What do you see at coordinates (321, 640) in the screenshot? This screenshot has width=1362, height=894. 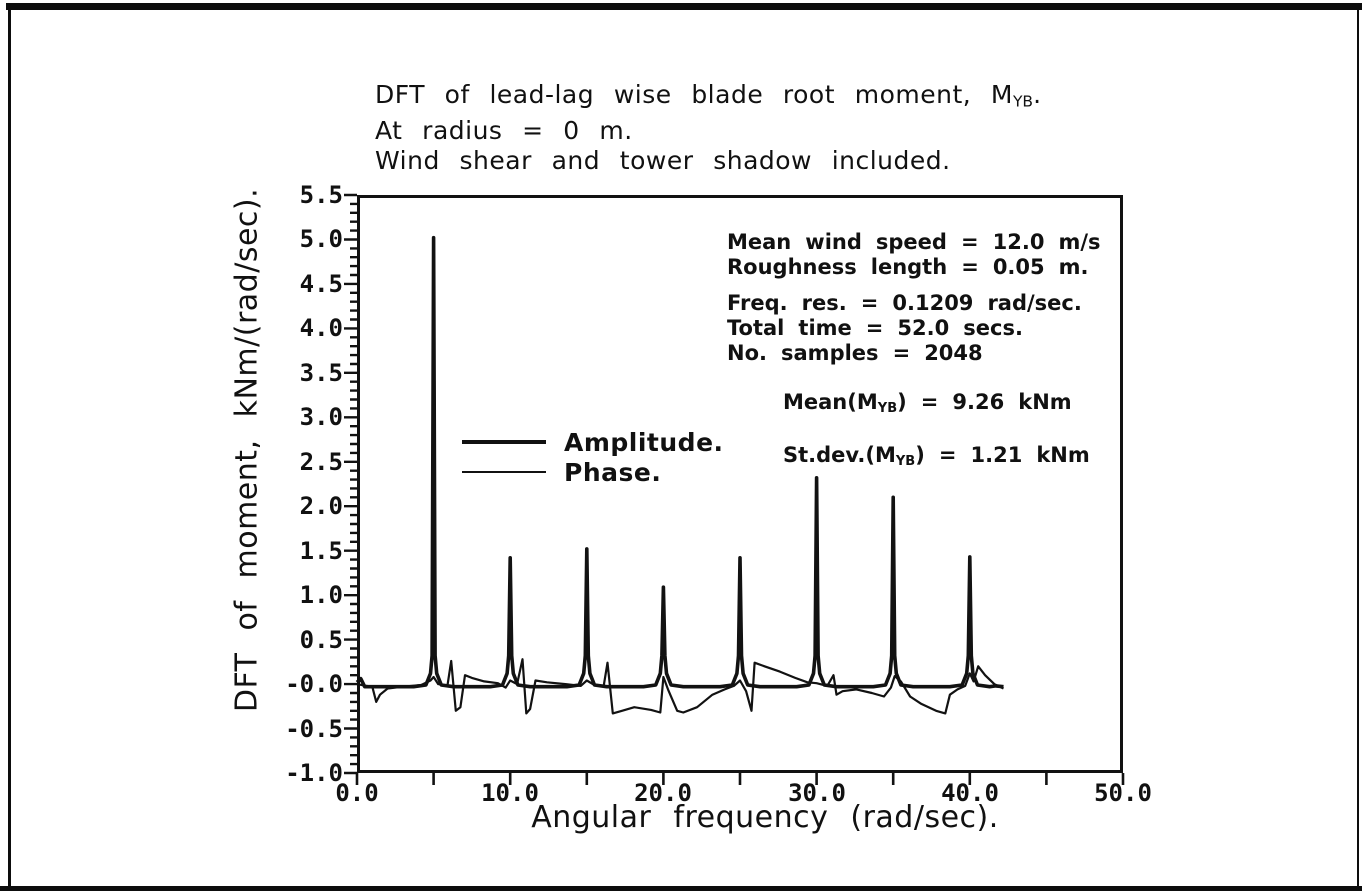 I see `y-tick-label: 0.5` at bounding box center [321, 640].